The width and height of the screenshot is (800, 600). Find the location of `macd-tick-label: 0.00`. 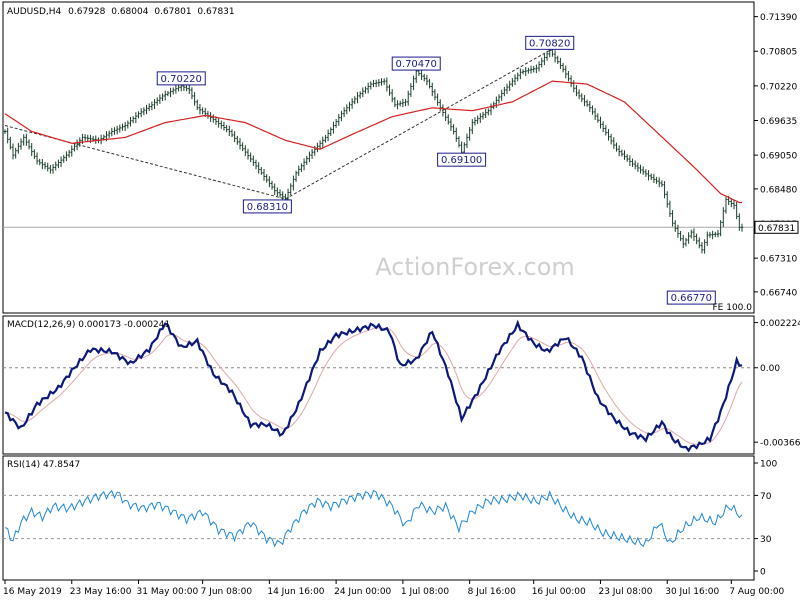

macd-tick-label: 0.00 is located at coordinates (770, 369).